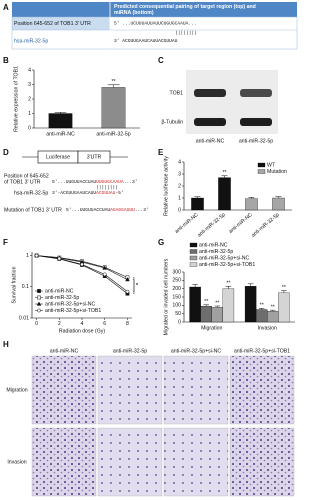  What do you see at coordinates (161, 152) in the screenshot?
I see `panel-label: E` at bounding box center [161, 152].